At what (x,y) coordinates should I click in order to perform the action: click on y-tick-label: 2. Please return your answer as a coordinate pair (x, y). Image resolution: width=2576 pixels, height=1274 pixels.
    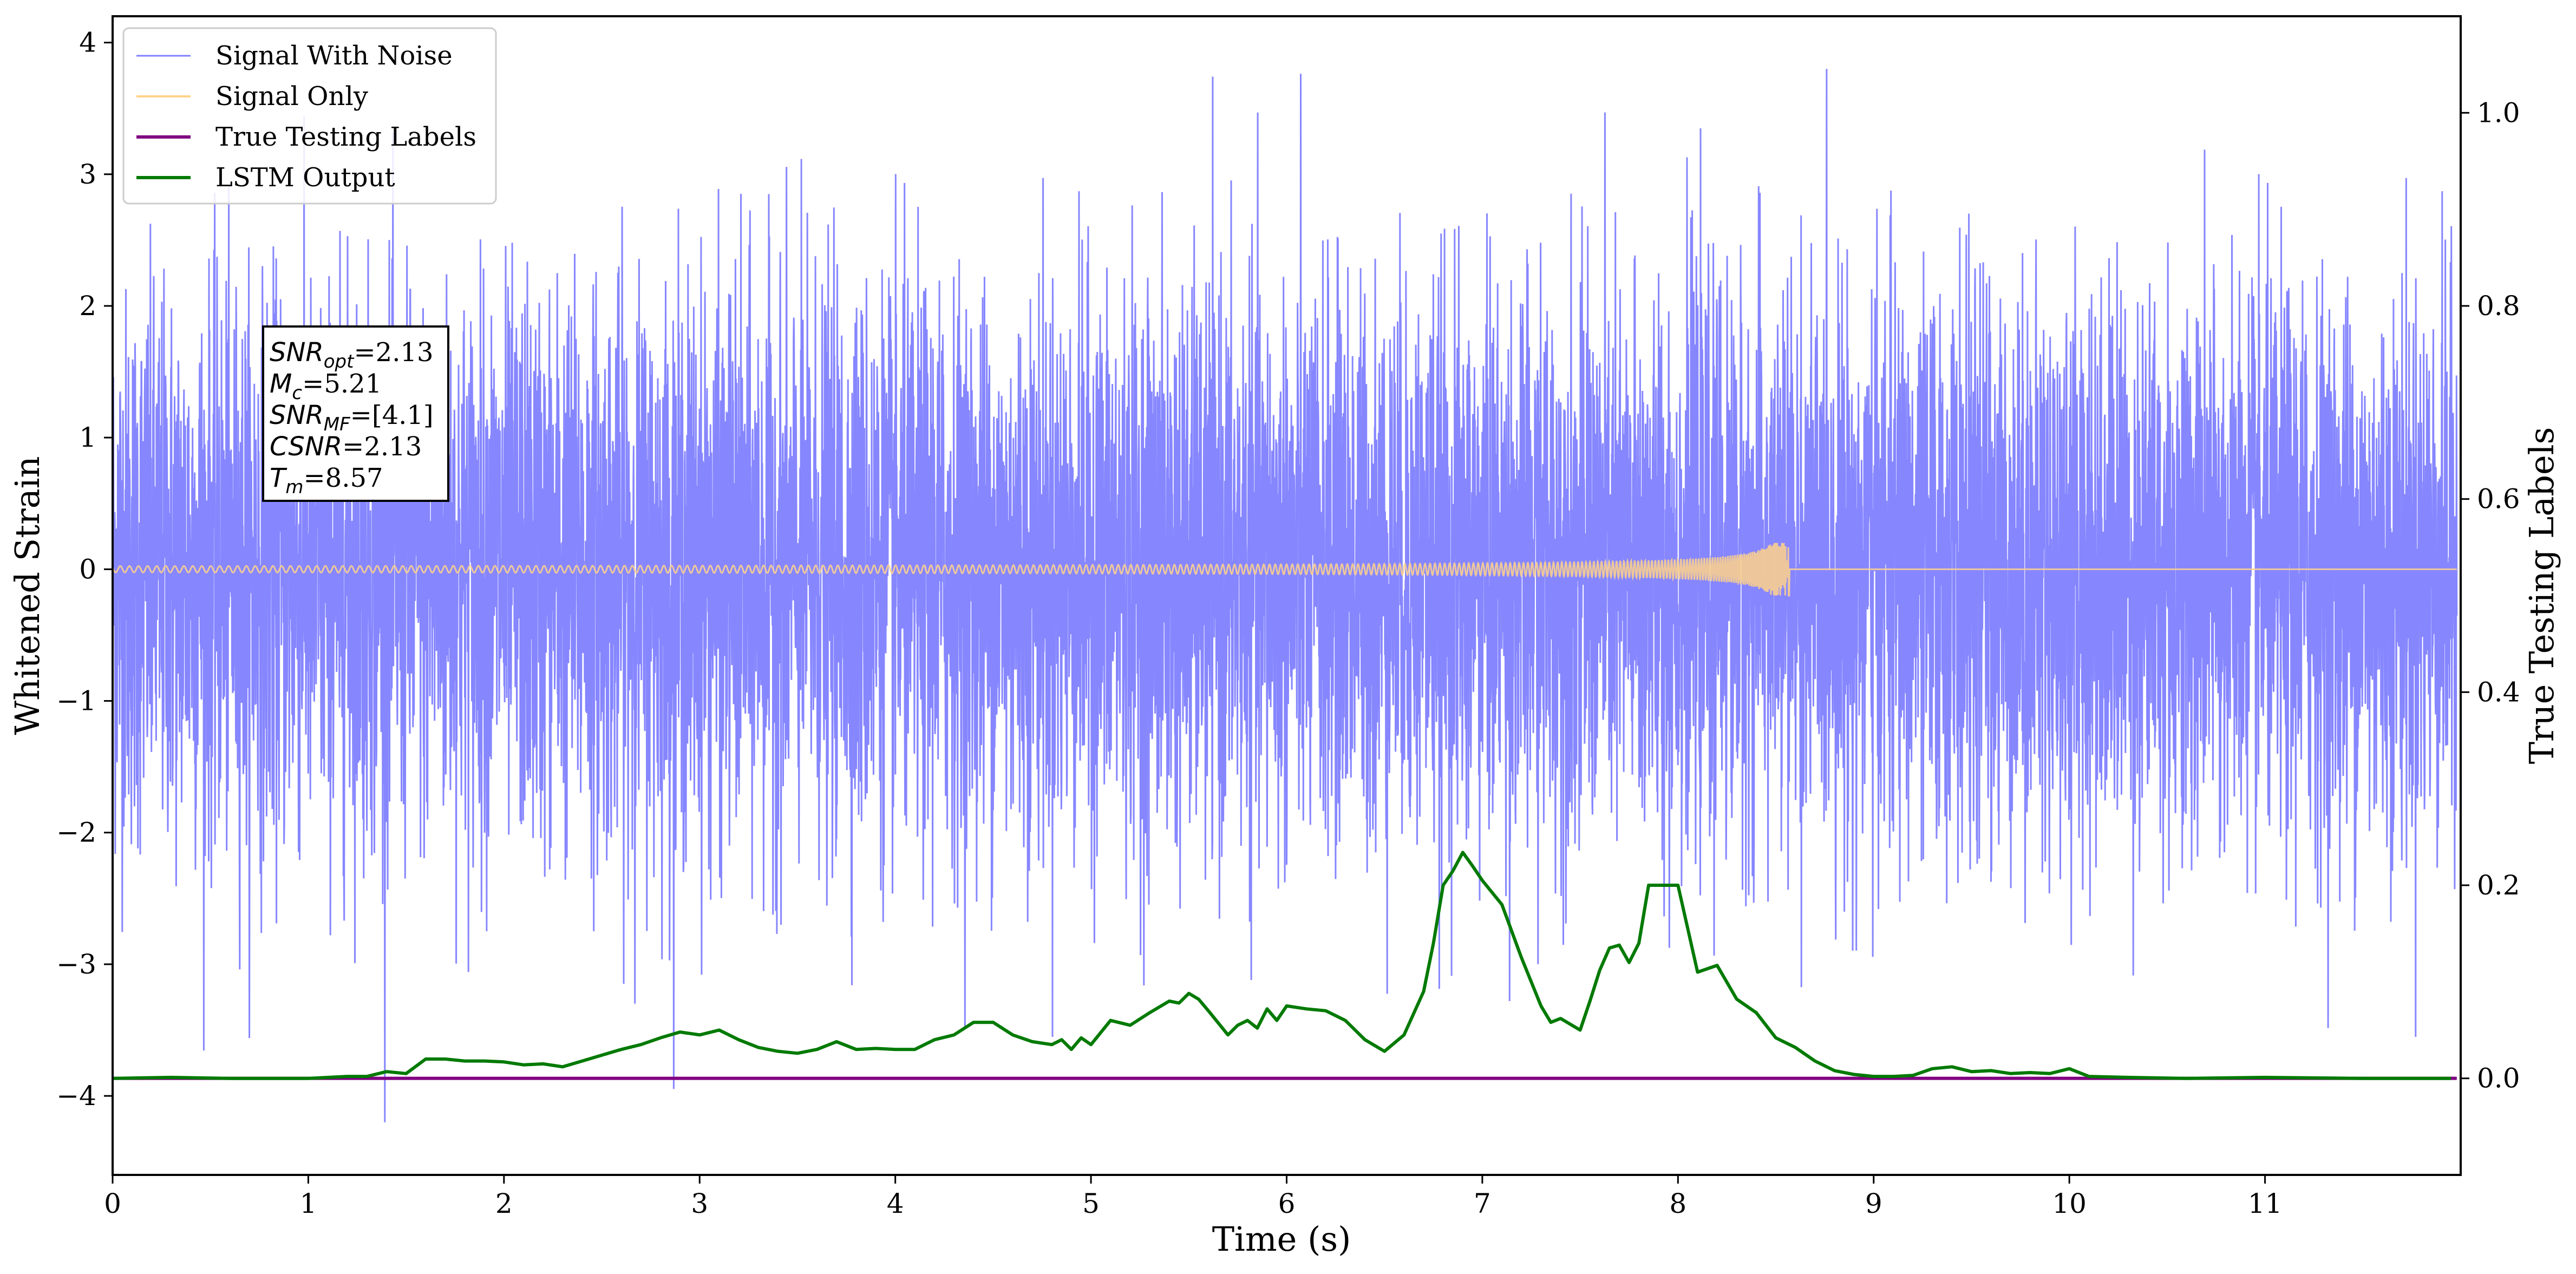
    Looking at the image, I should click on (88, 306).